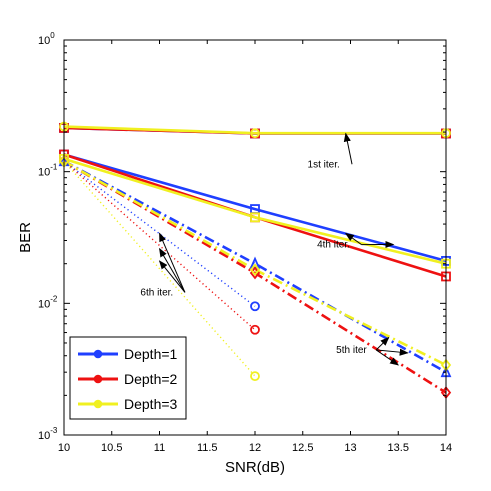  What do you see at coordinates (255, 448) in the screenshot?
I see `x-tick-label: 12` at bounding box center [255, 448].